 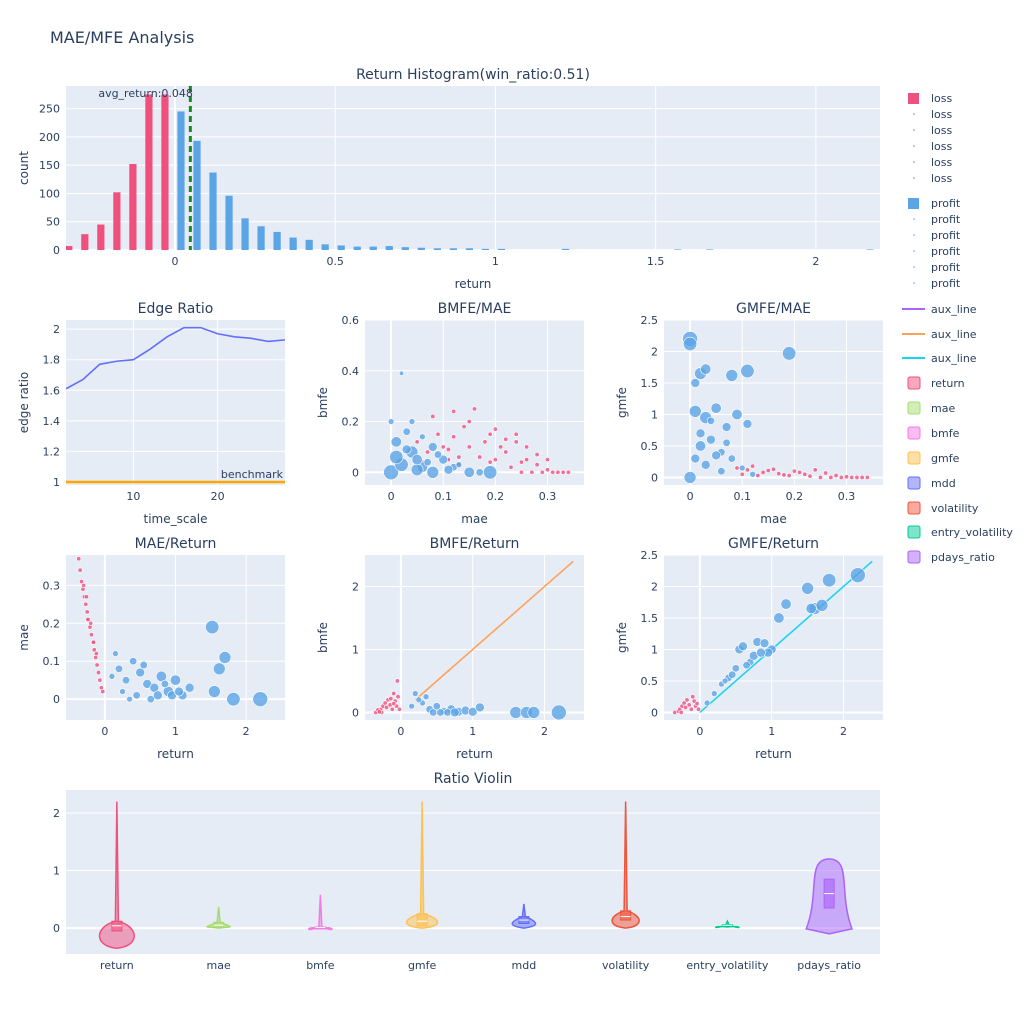 What do you see at coordinates (955, 508) in the screenshot?
I see `legend-label: volatility` at bounding box center [955, 508].